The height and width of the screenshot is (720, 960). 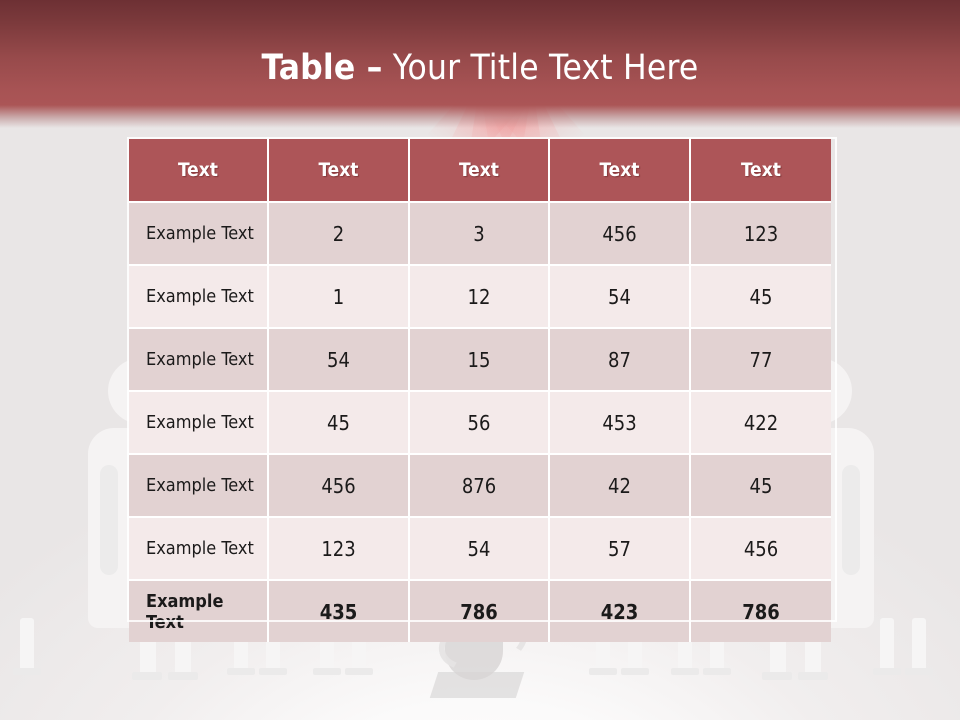 I want to click on table-header: Text Text Text Text Text, so click(x=480, y=171).